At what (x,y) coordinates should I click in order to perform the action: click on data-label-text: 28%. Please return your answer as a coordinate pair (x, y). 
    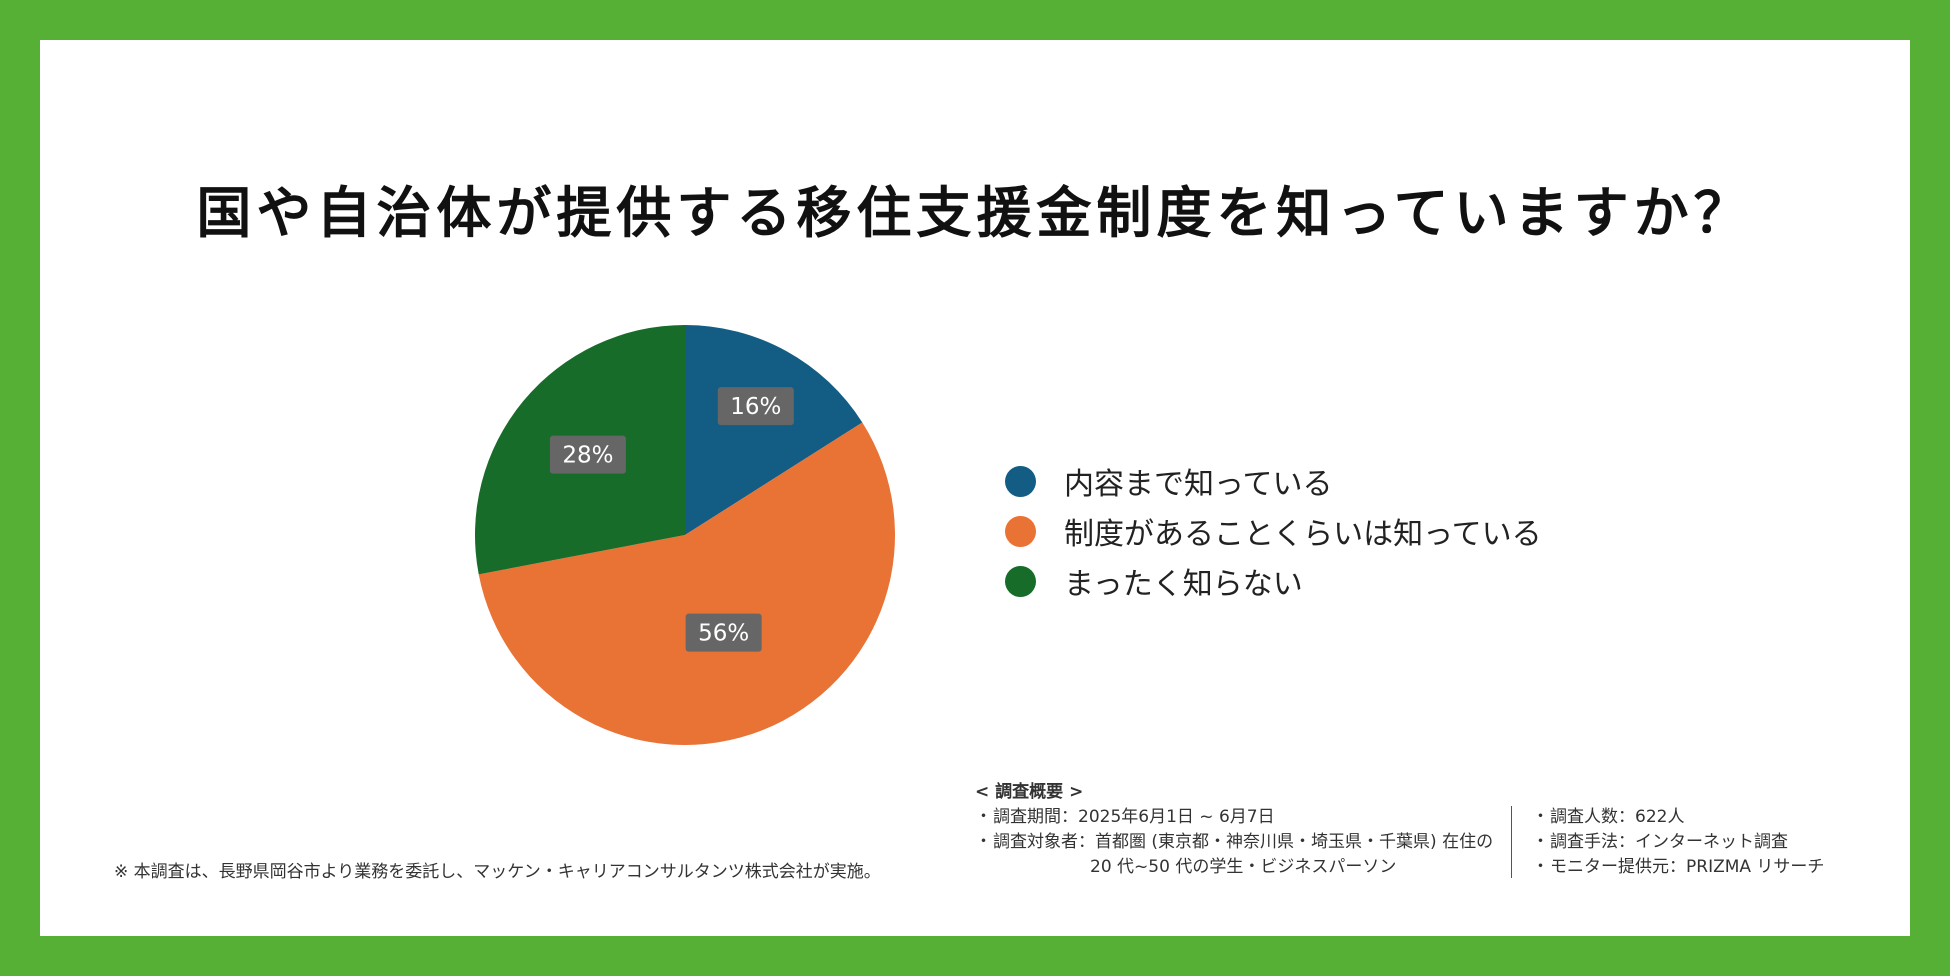
    Looking at the image, I should click on (587, 456).